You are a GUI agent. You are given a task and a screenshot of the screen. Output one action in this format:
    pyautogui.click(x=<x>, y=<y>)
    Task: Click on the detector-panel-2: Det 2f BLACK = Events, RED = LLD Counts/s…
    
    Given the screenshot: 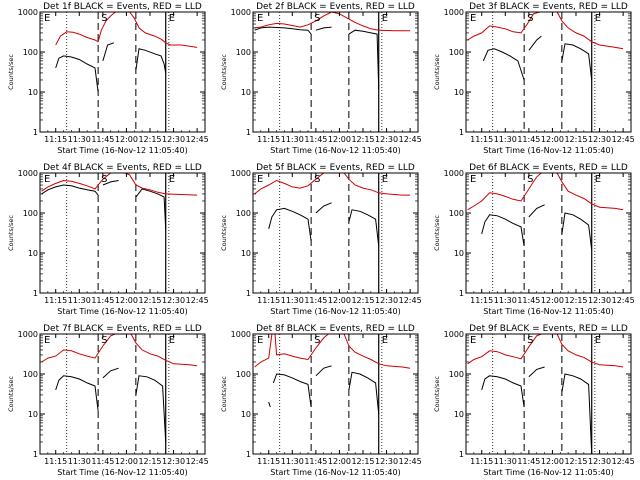 What is the action you would take?
    pyautogui.click(x=321, y=78)
    